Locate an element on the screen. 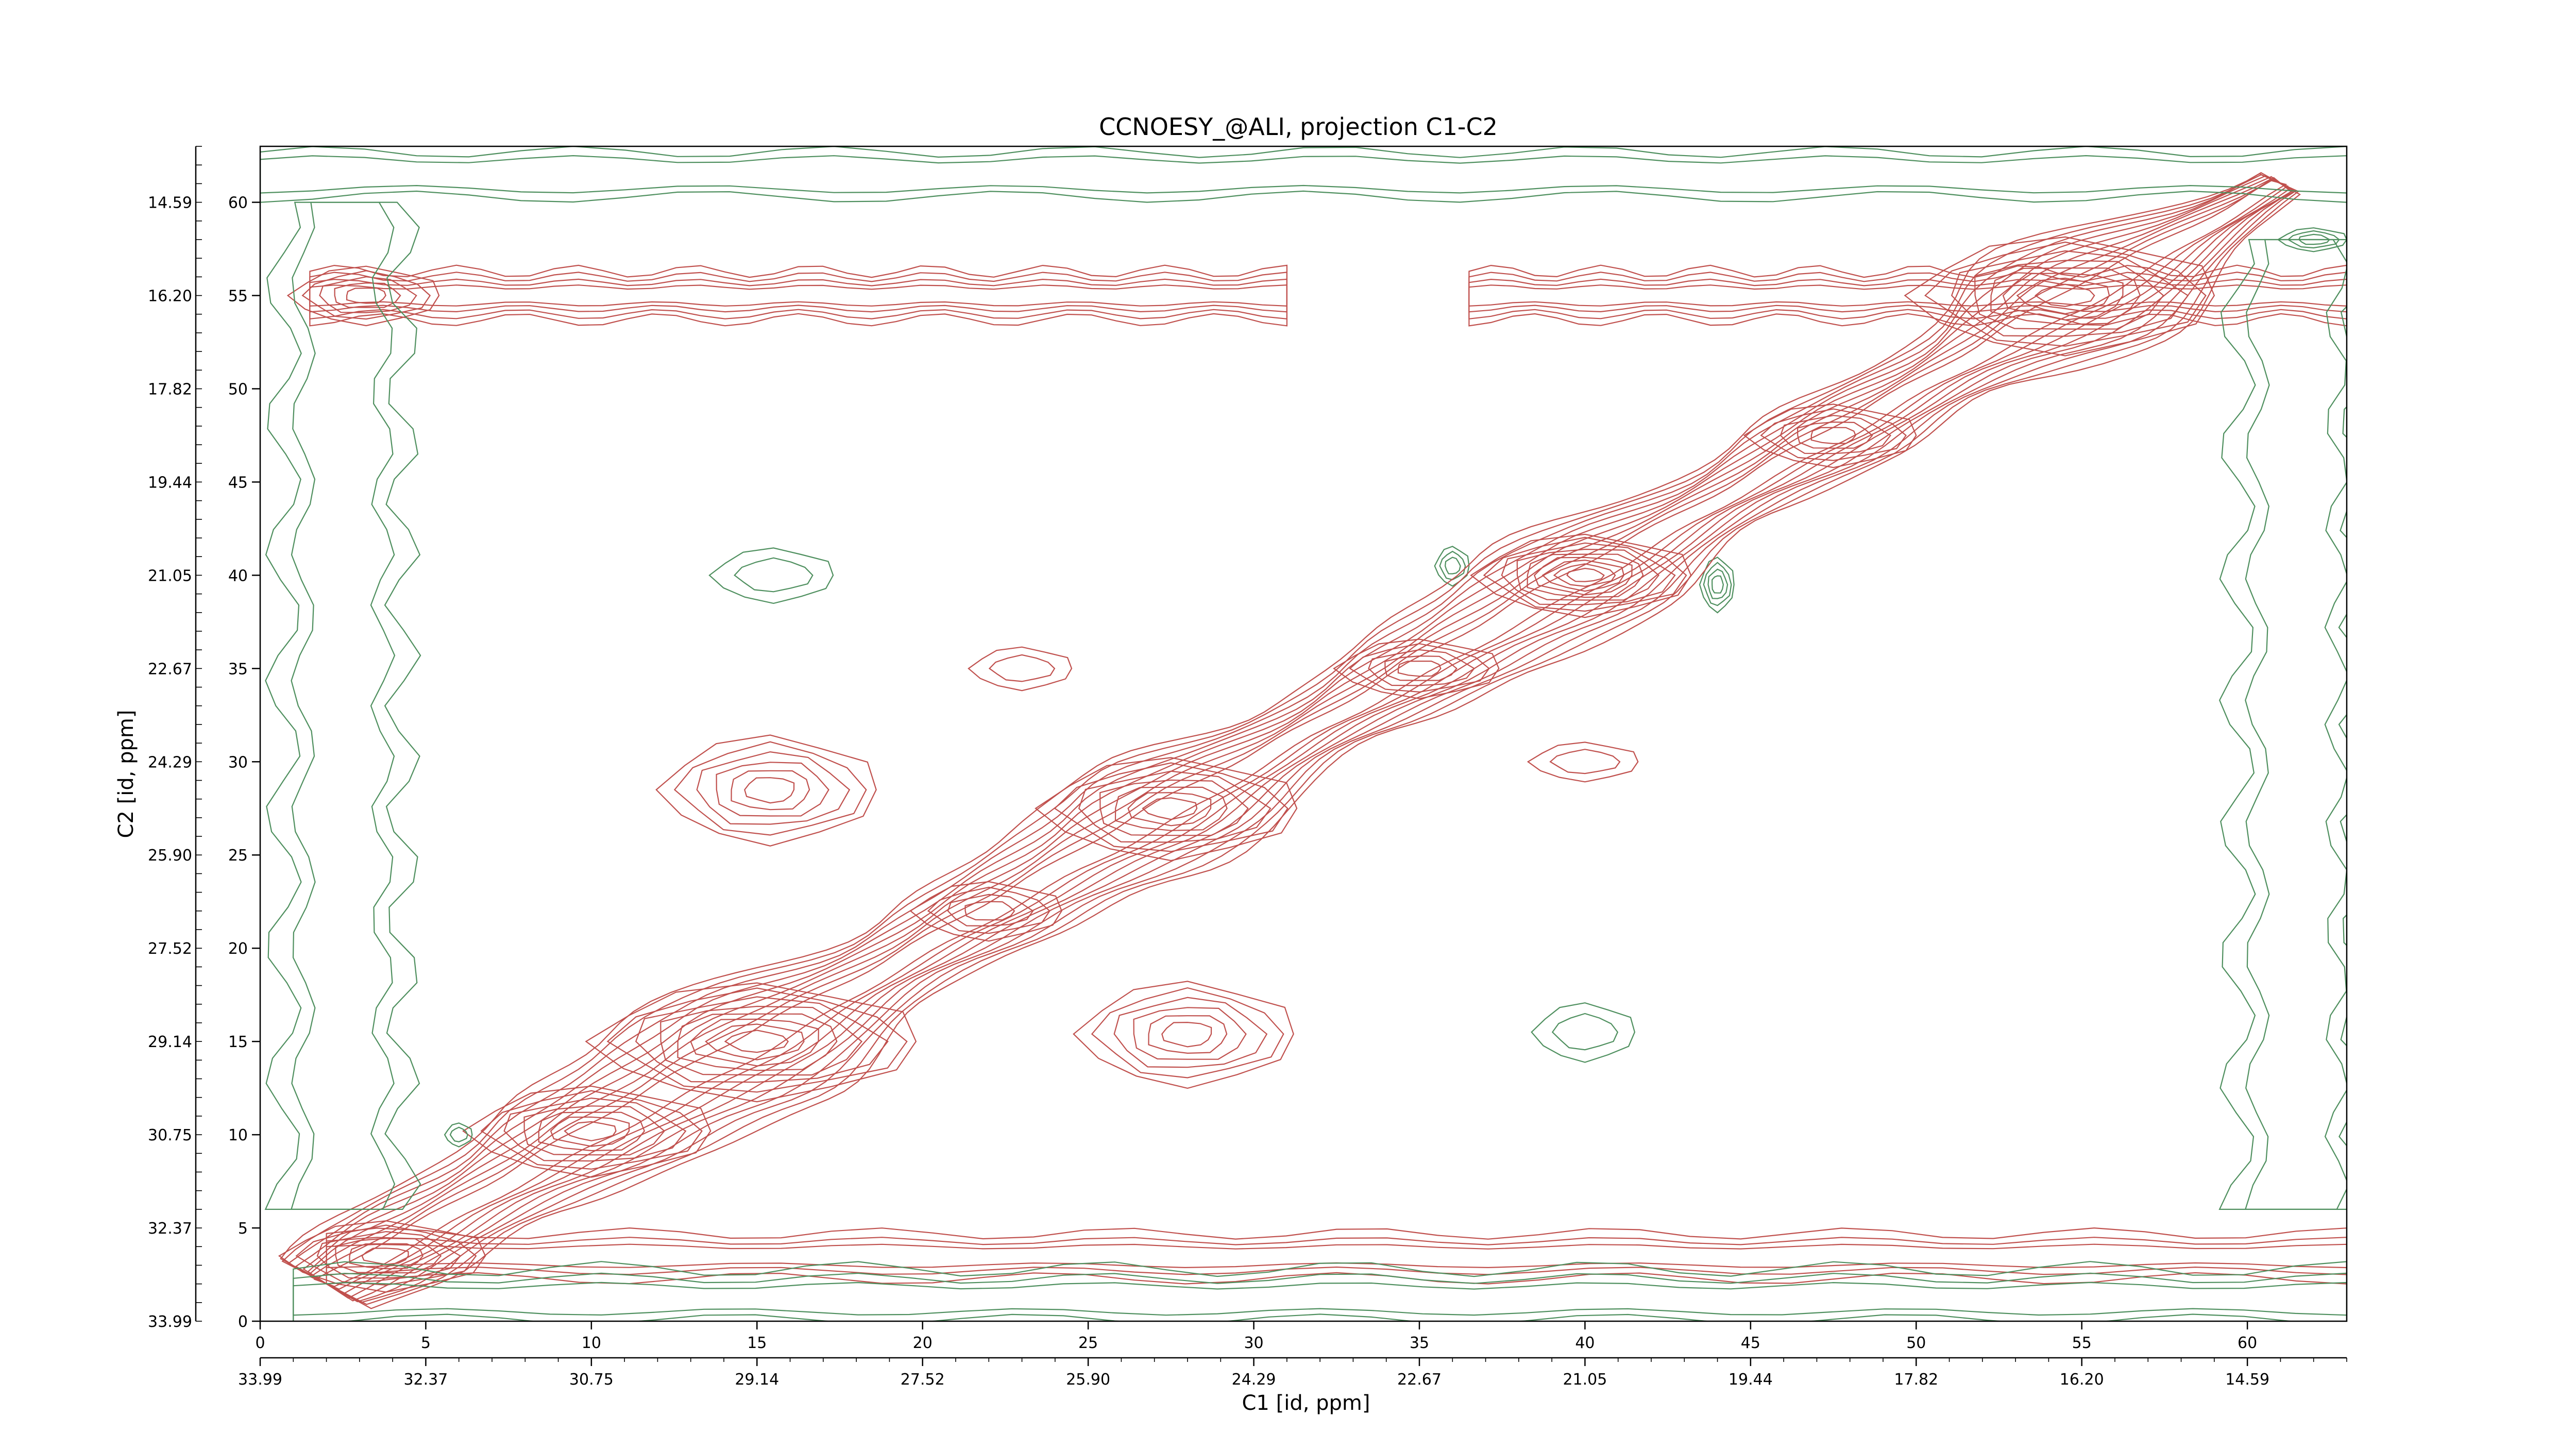 The height and width of the screenshot is (1449, 2576). ppm-y-tick-label: 16.20 is located at coordinates (170, 297).